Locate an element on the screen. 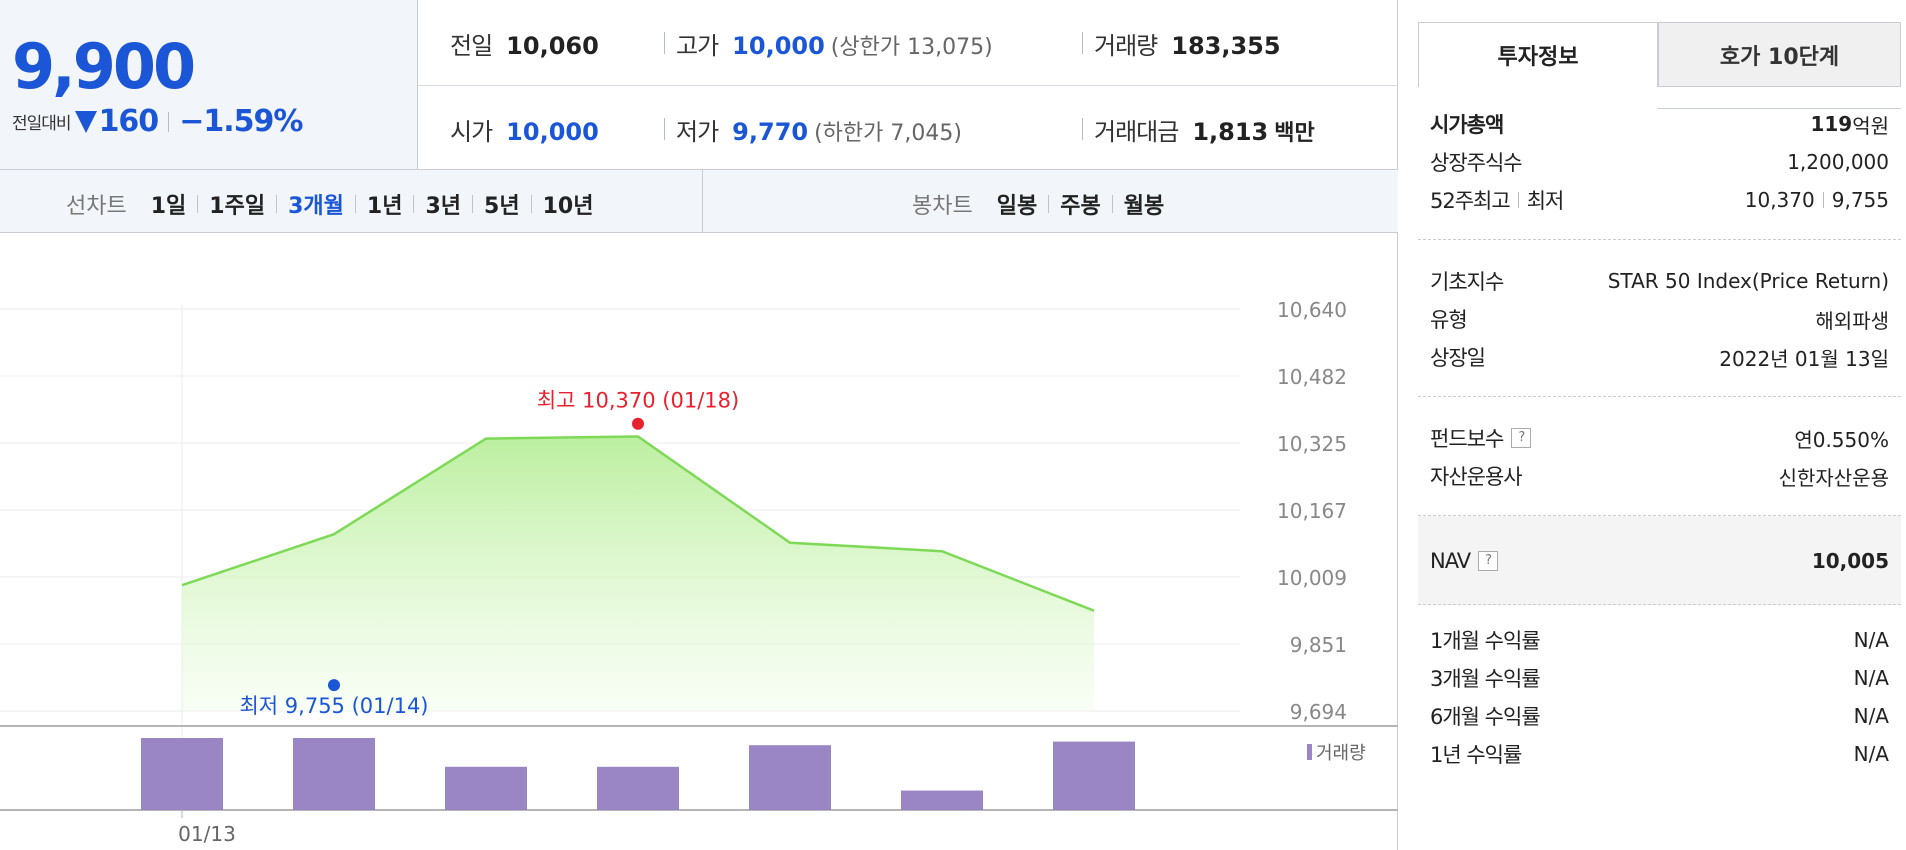 The width and height of the screenshot is (1906, 850). prev-close-value: 10,060 is located at coordinates (552, 46).